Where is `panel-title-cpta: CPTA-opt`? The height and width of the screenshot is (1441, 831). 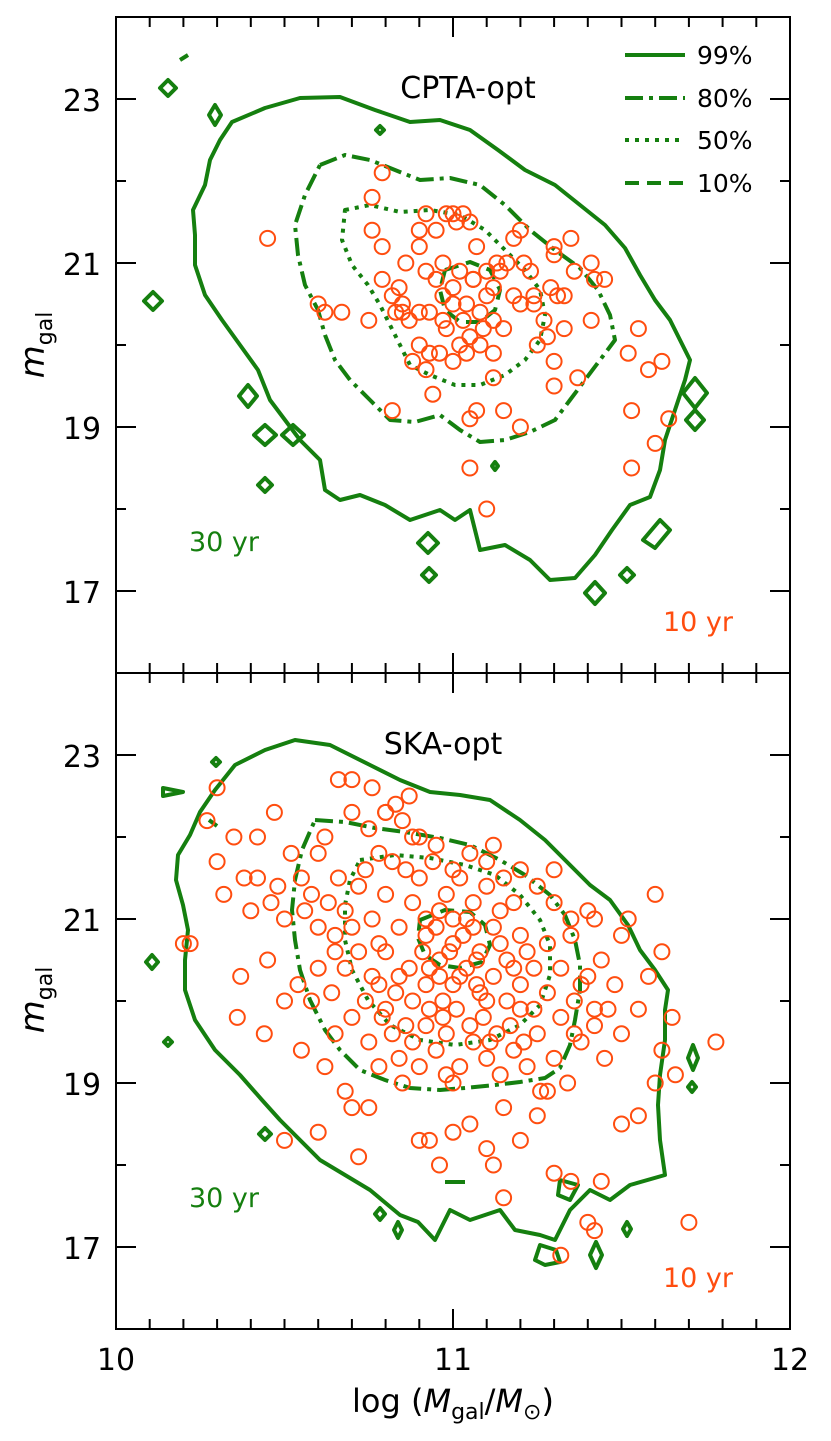
panel-title-cpta: CPTA-opt is located at coordinates (468, 88).